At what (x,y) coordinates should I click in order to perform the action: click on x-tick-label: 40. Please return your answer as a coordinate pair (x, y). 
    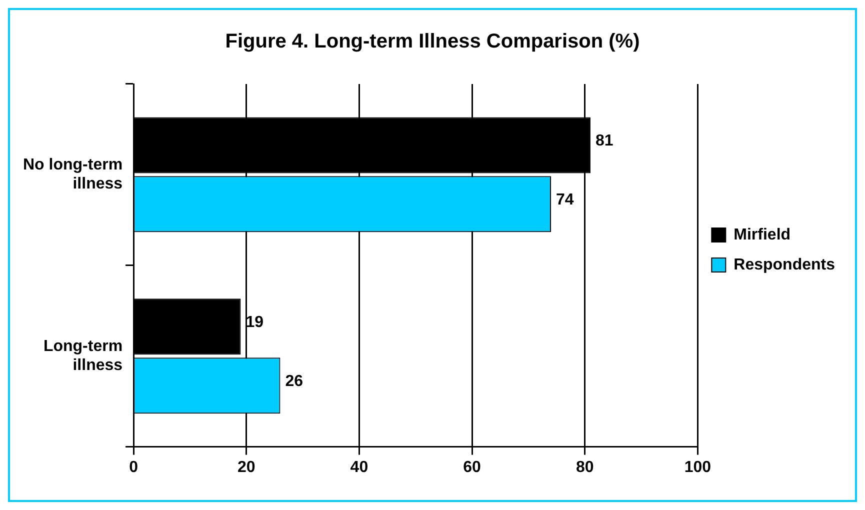
    Looking at the image, I should click on (359, 467).